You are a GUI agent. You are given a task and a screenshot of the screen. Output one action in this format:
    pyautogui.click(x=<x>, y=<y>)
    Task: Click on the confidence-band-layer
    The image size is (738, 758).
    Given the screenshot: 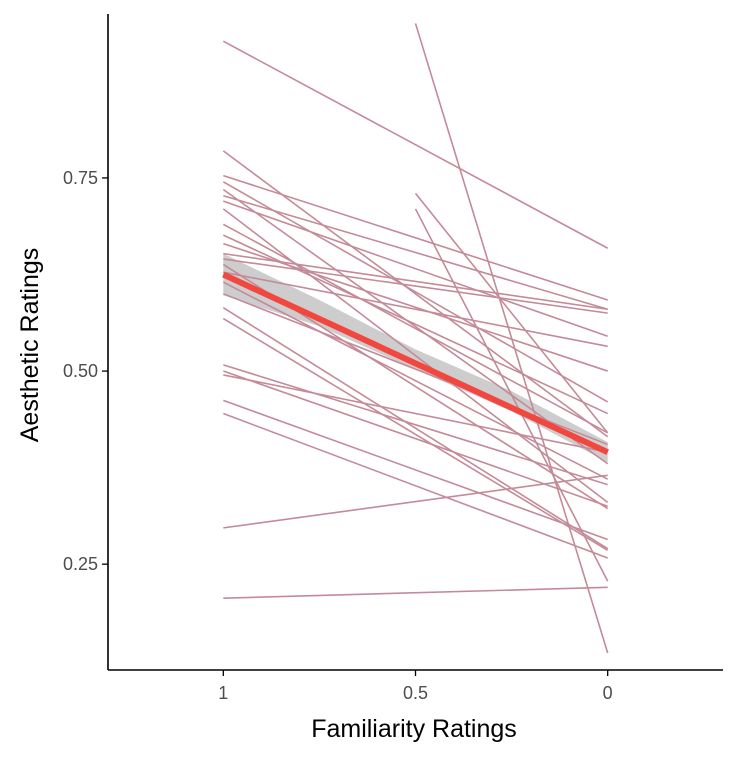 What is the action you would take?
    pyautogui.click(x=415, y=358)
    